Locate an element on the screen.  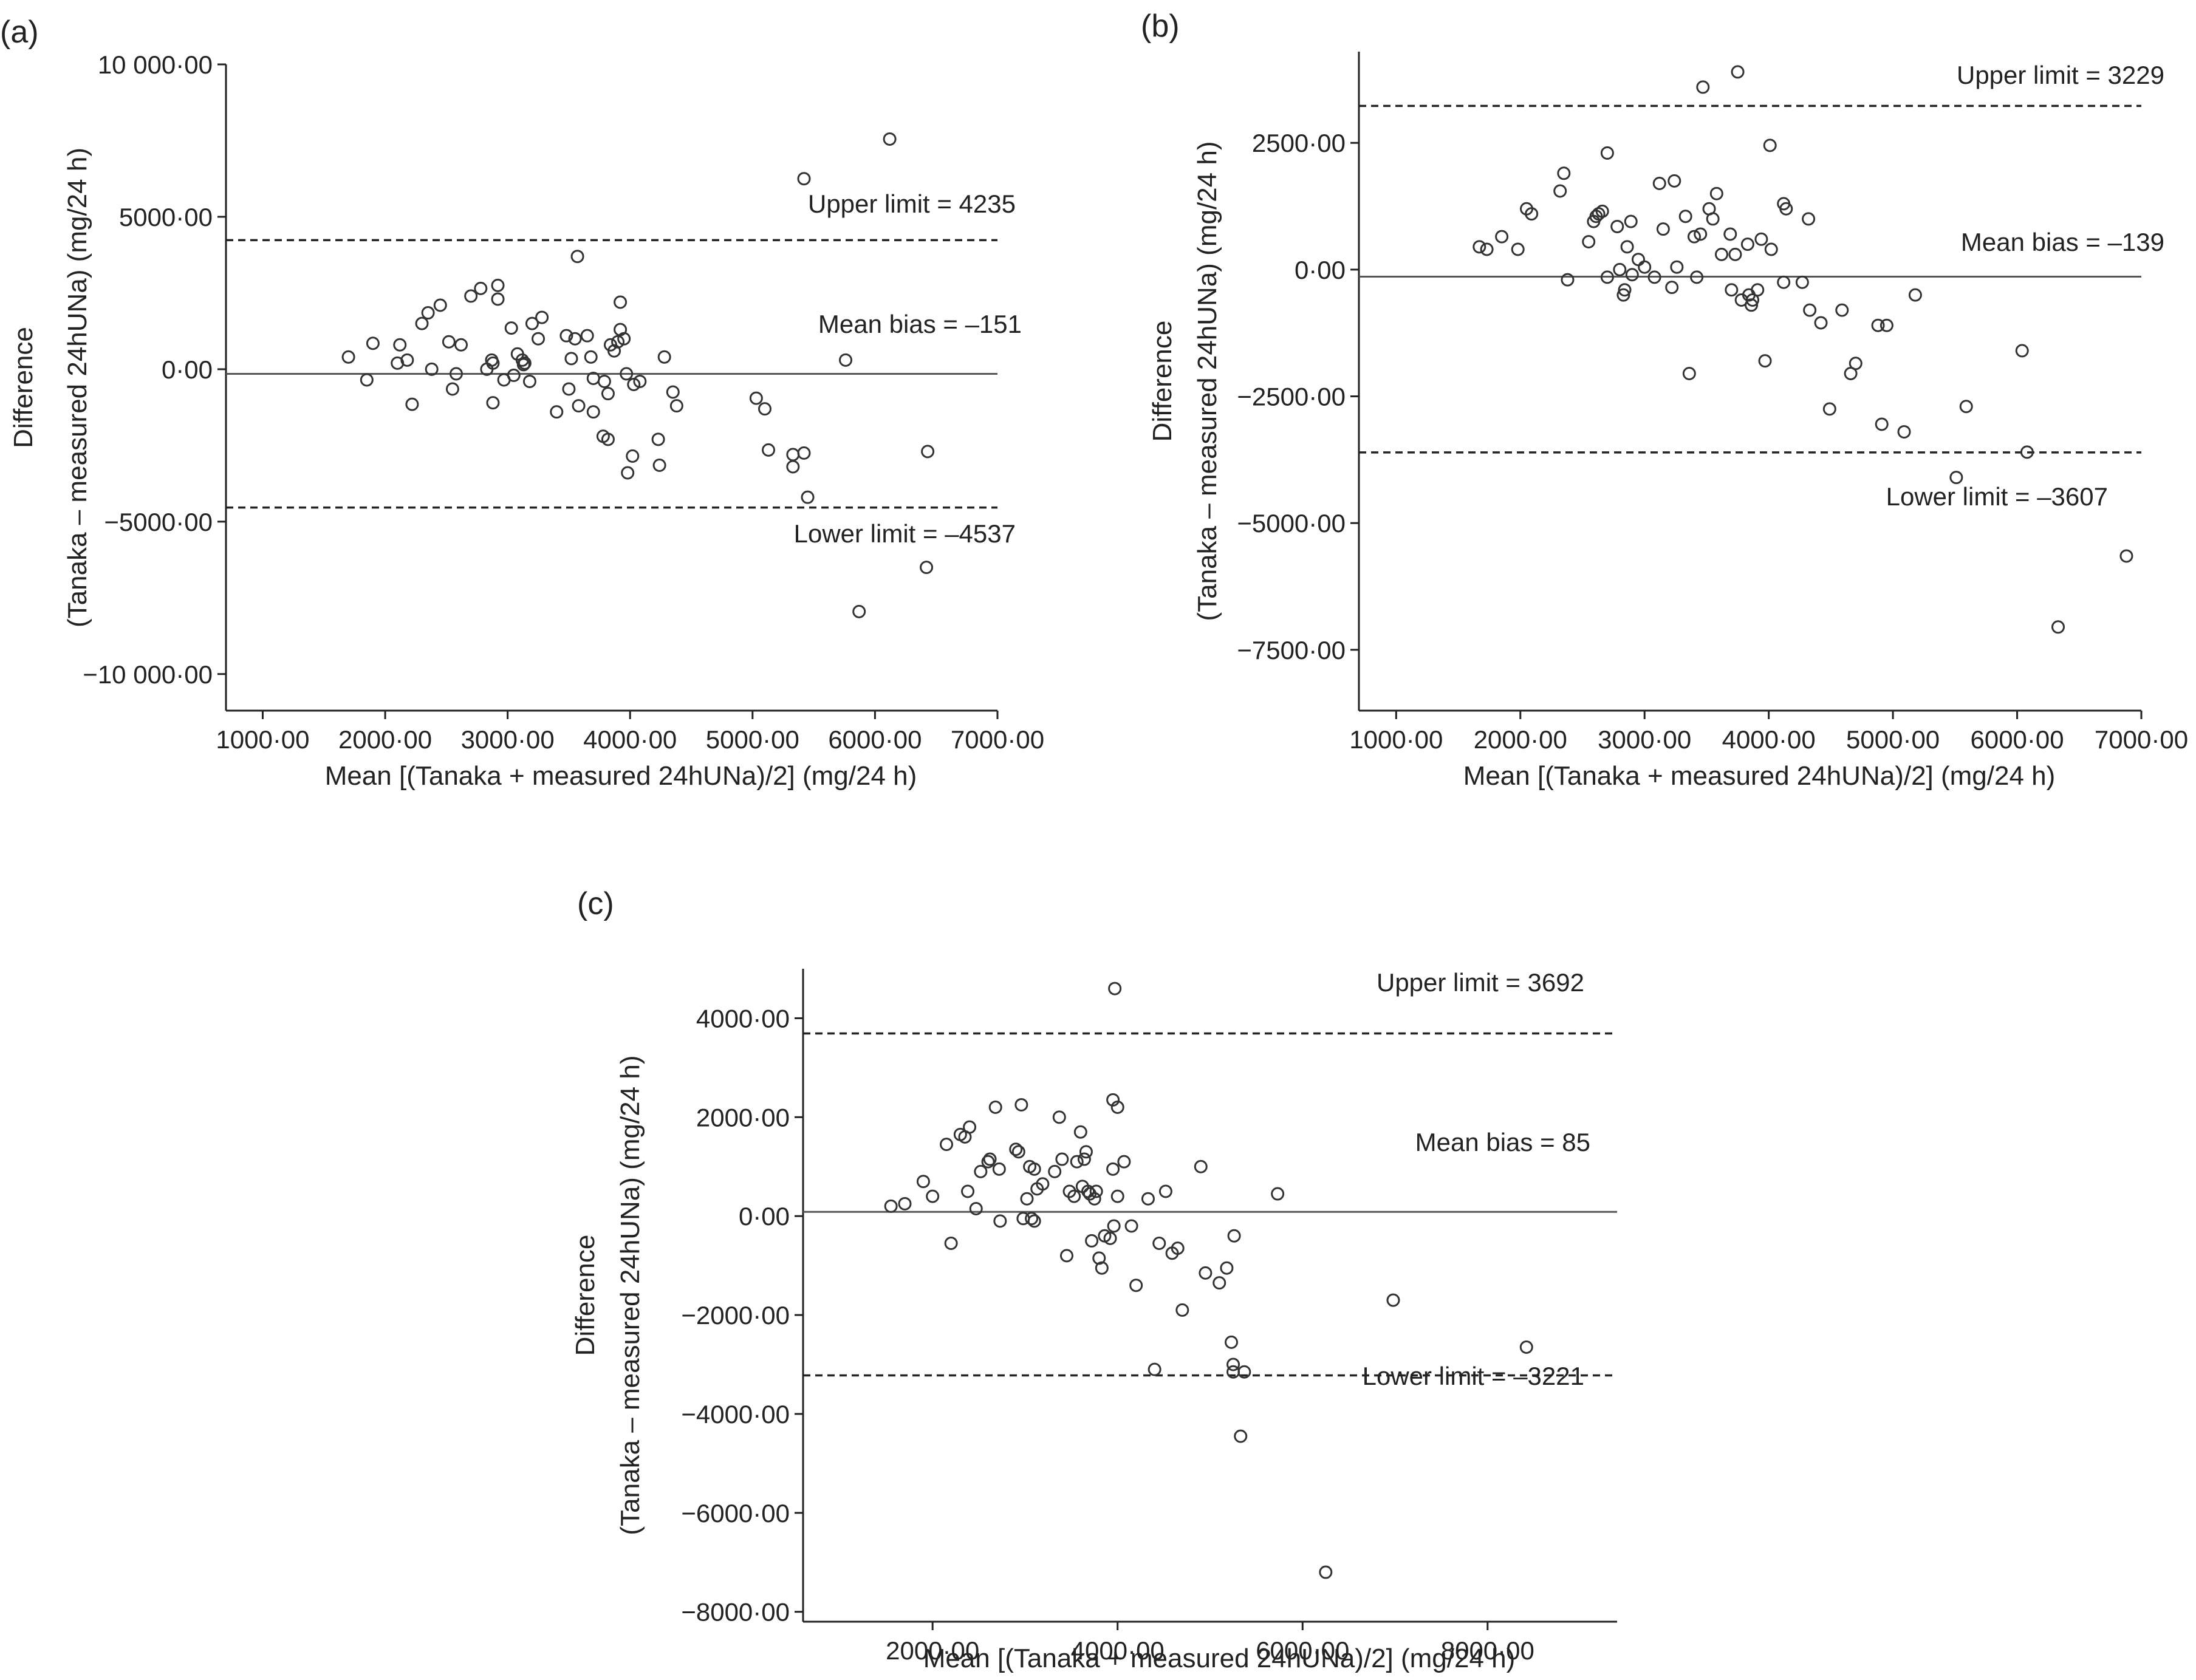
y-tick-label: −2000·00 is located at coordinates (735, 1315).